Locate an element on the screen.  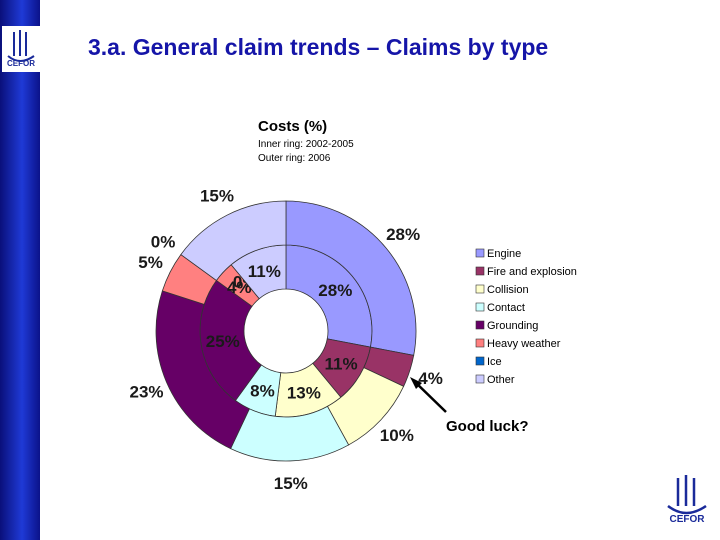
legend-label-other: Other is located at coordinates (501, 380).